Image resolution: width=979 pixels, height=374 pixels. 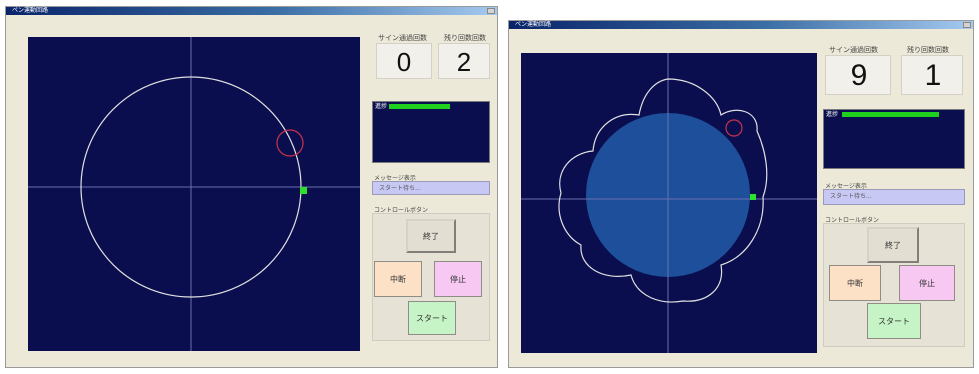 What do you see at coordinates (419, 106) in the screenshot?
I see `left-gauge-bar` at bounding box center [419, 106].